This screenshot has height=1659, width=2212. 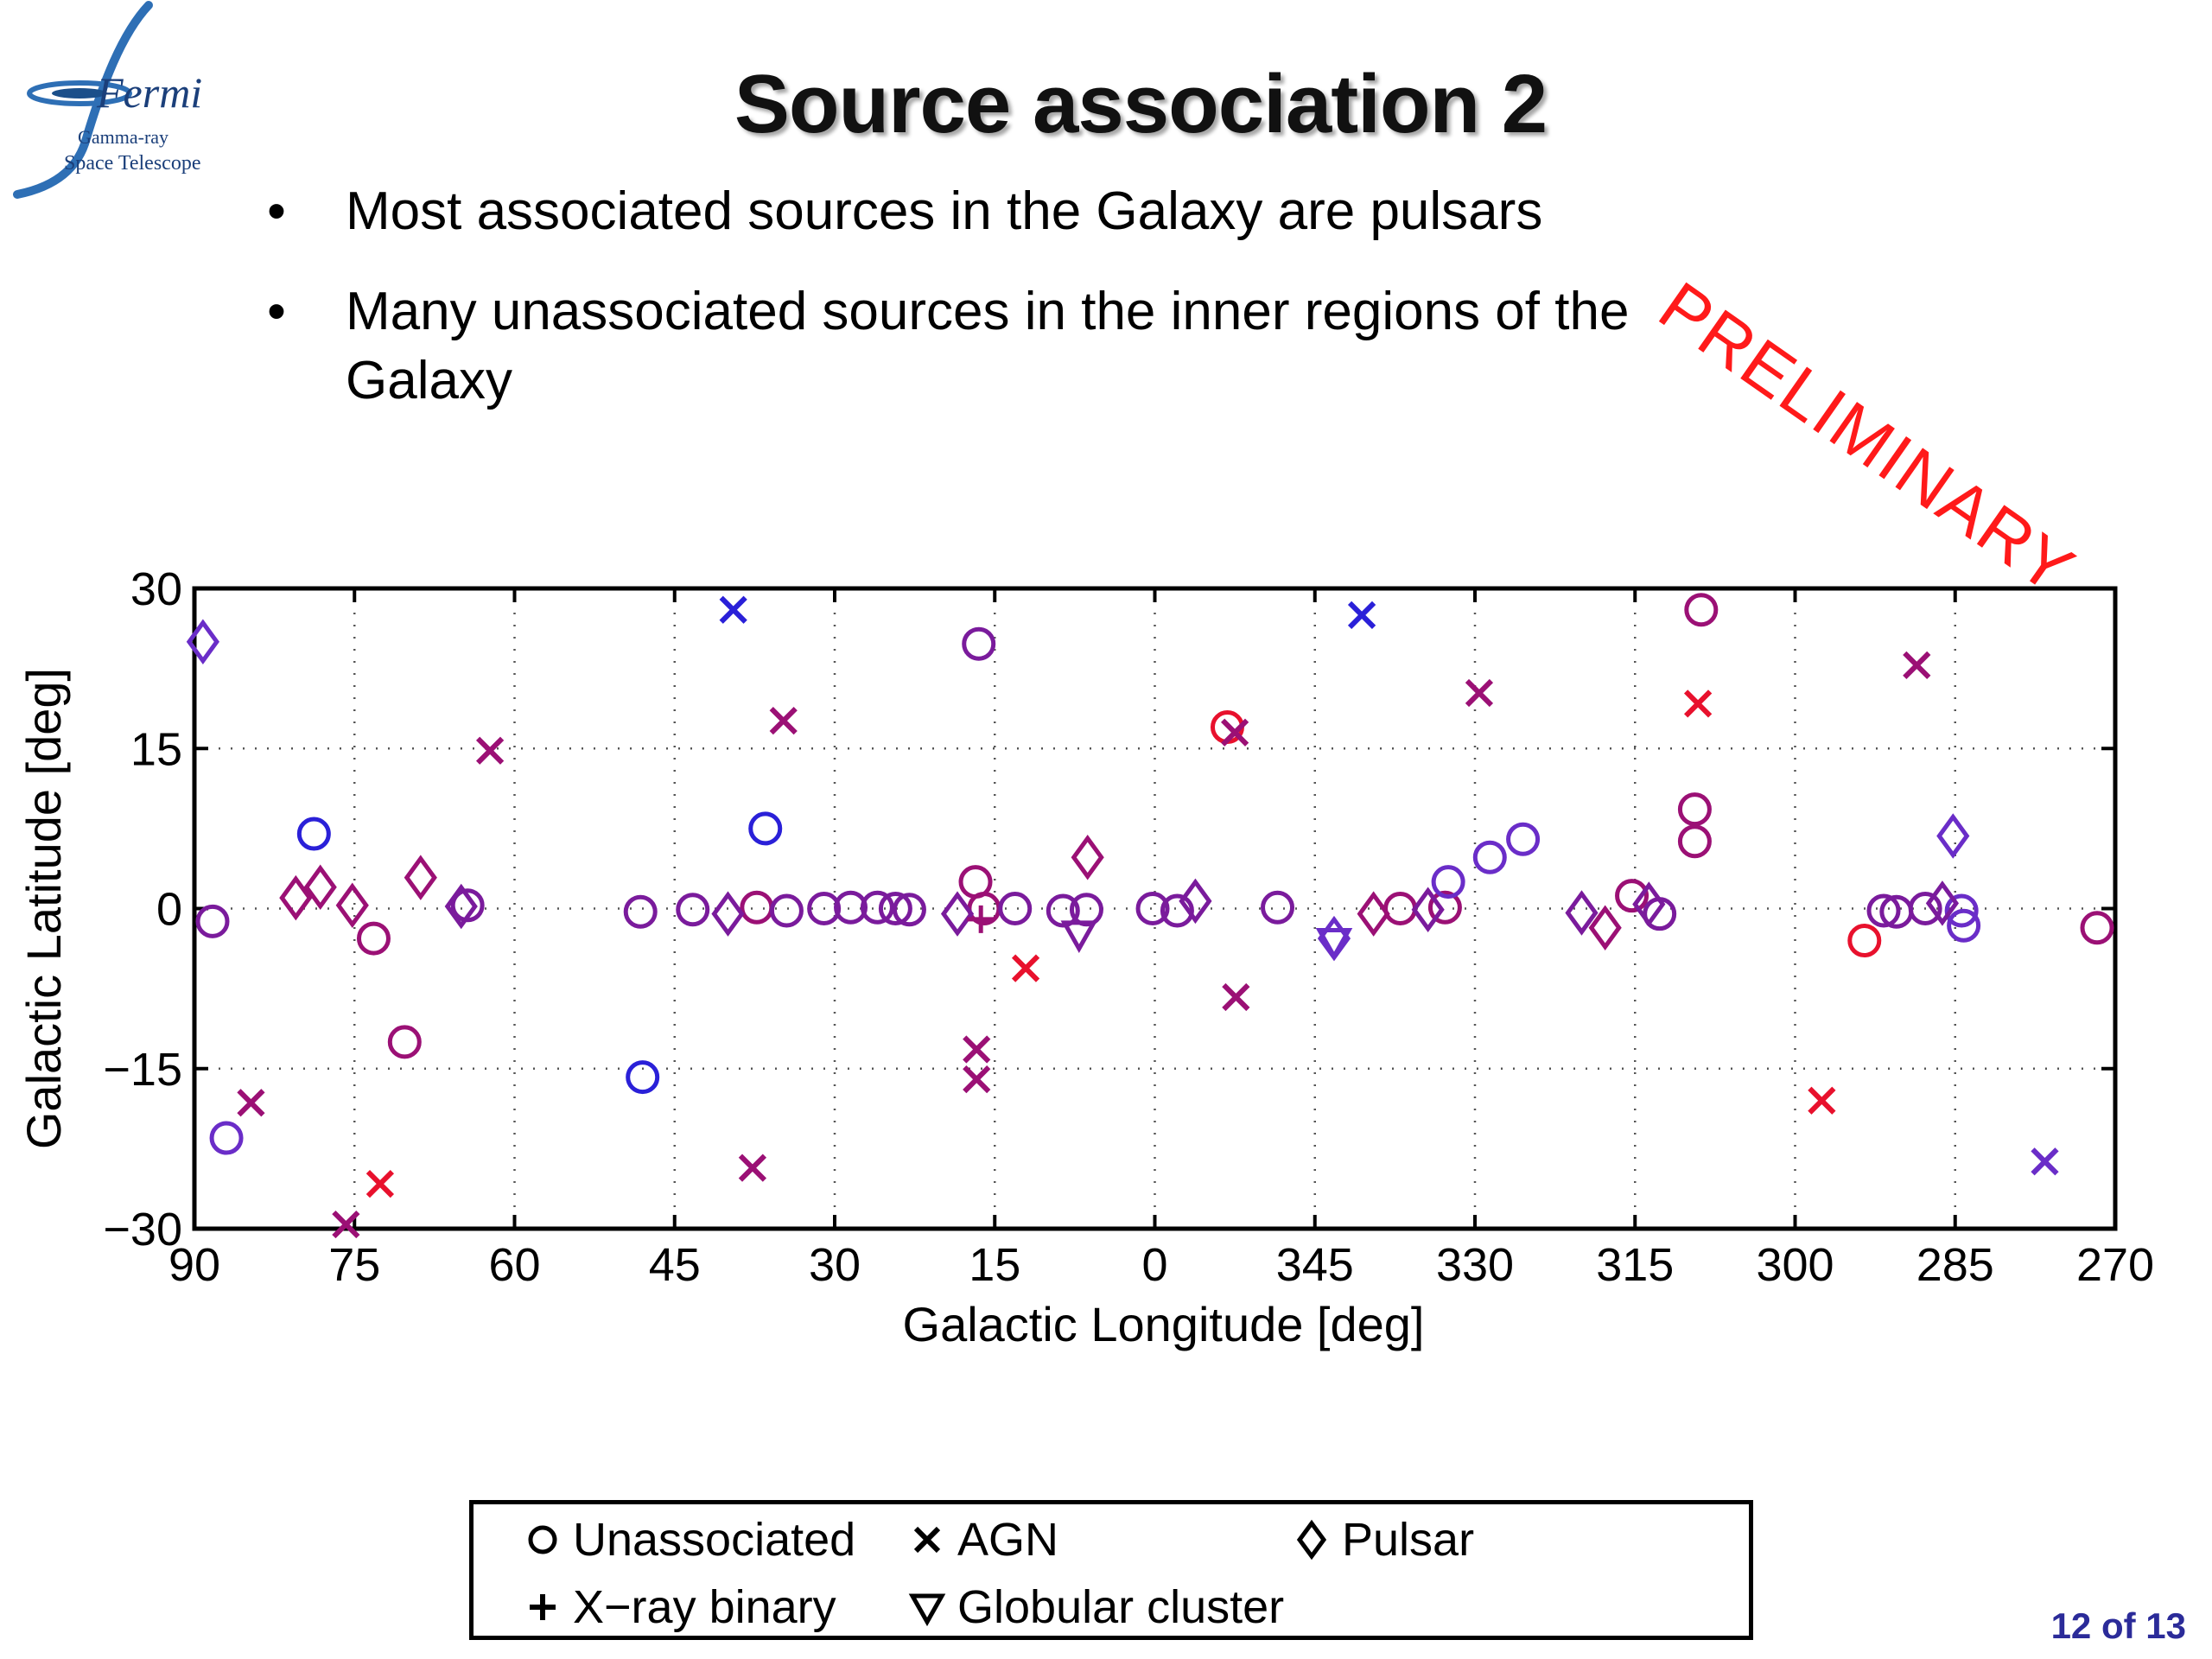 I want to click on x-tick-label: 30, so click(x=835, y=1265).